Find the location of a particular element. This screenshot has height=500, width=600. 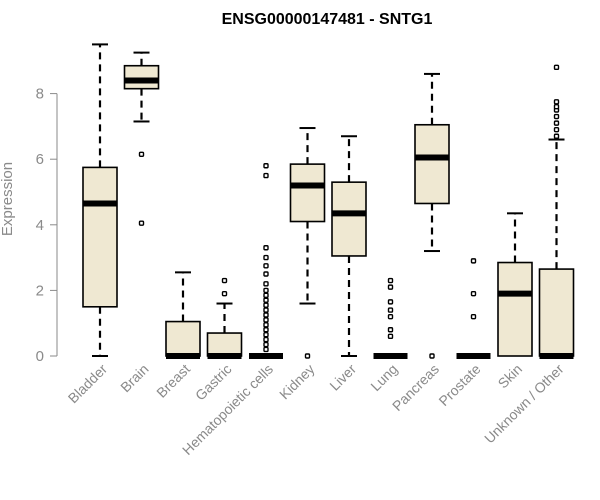

y-tick-label: 4 is located at coordinates (40, 225).